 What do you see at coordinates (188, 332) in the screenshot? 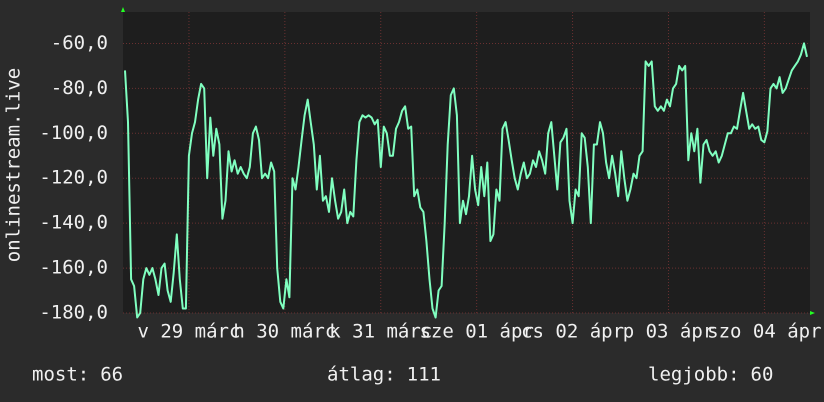
I see `x-tick-label: v 29 márc` at bounding box center [188, 332].